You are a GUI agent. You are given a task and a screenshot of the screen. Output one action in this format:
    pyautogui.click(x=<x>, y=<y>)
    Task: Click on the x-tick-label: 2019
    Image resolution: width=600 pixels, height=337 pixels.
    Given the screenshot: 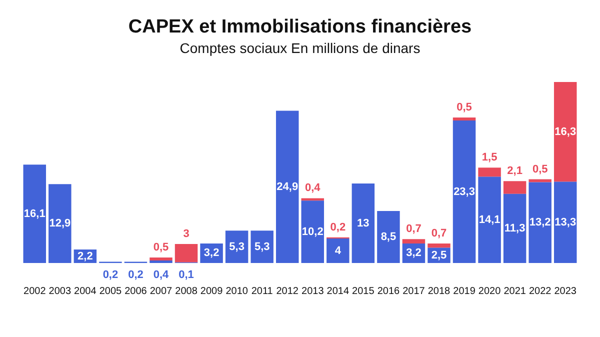 What is the action you would take?
    pyautogui.click(x=464, y=291)
    